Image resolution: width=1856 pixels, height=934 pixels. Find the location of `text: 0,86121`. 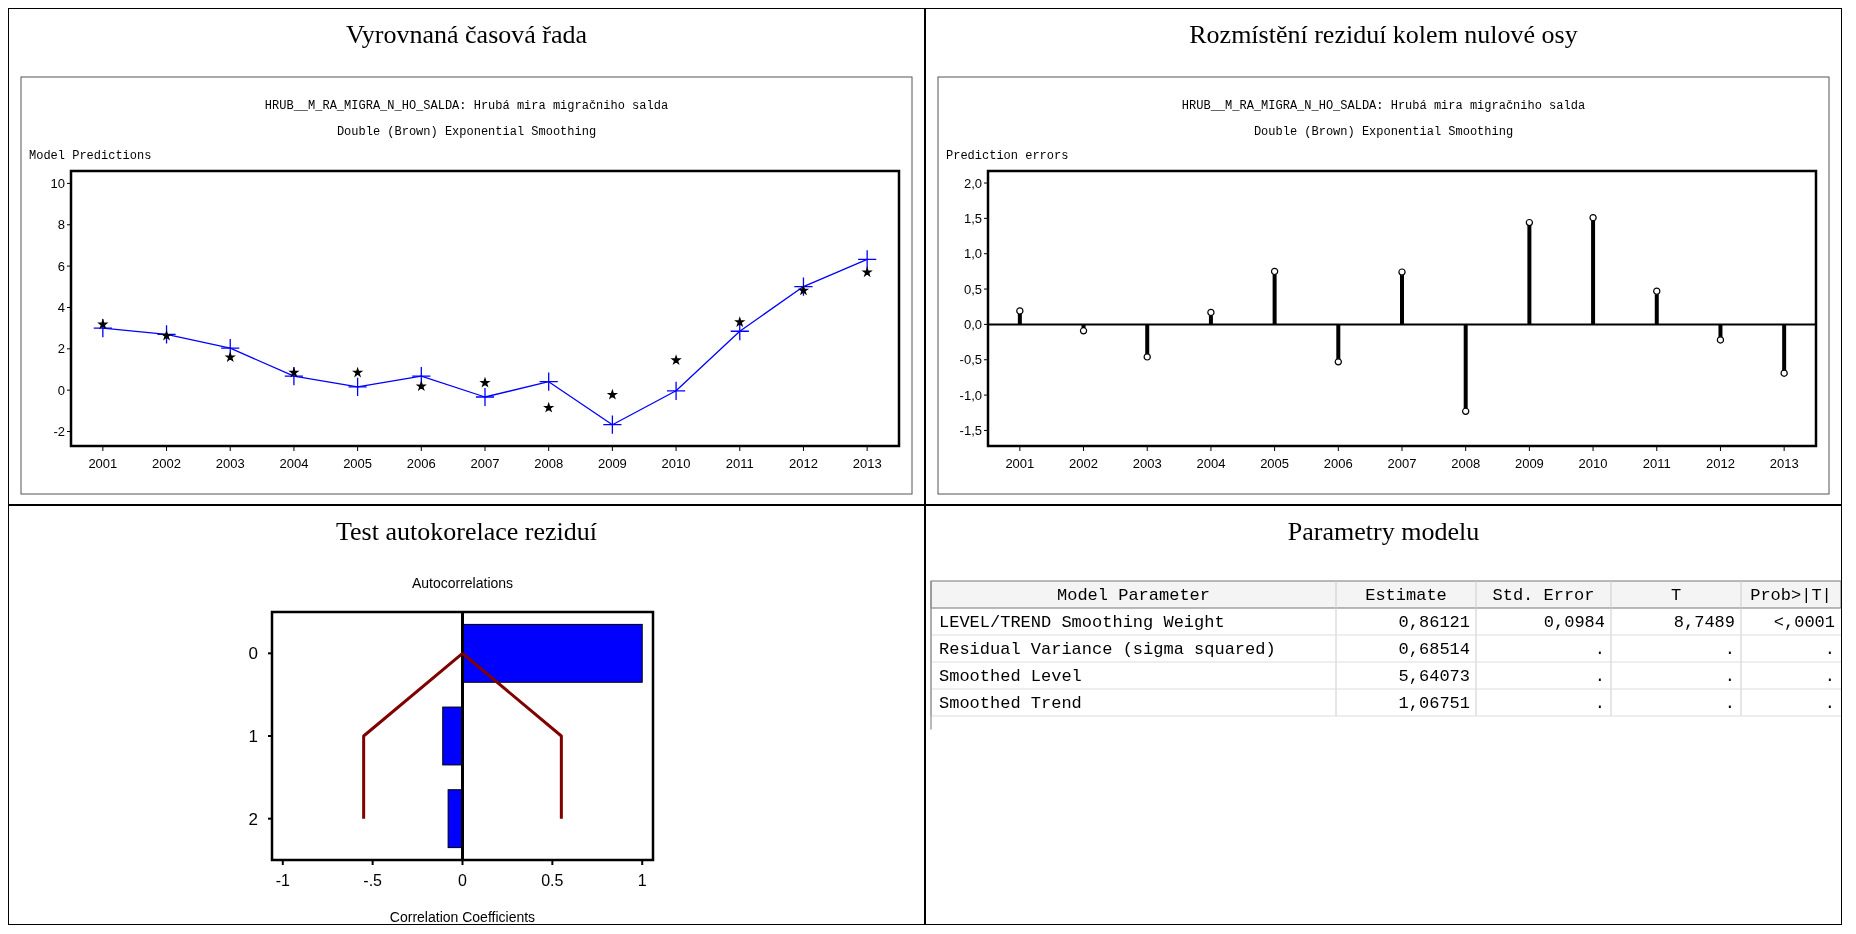

text: 0,86121 is located at coordinates (1434, 623).